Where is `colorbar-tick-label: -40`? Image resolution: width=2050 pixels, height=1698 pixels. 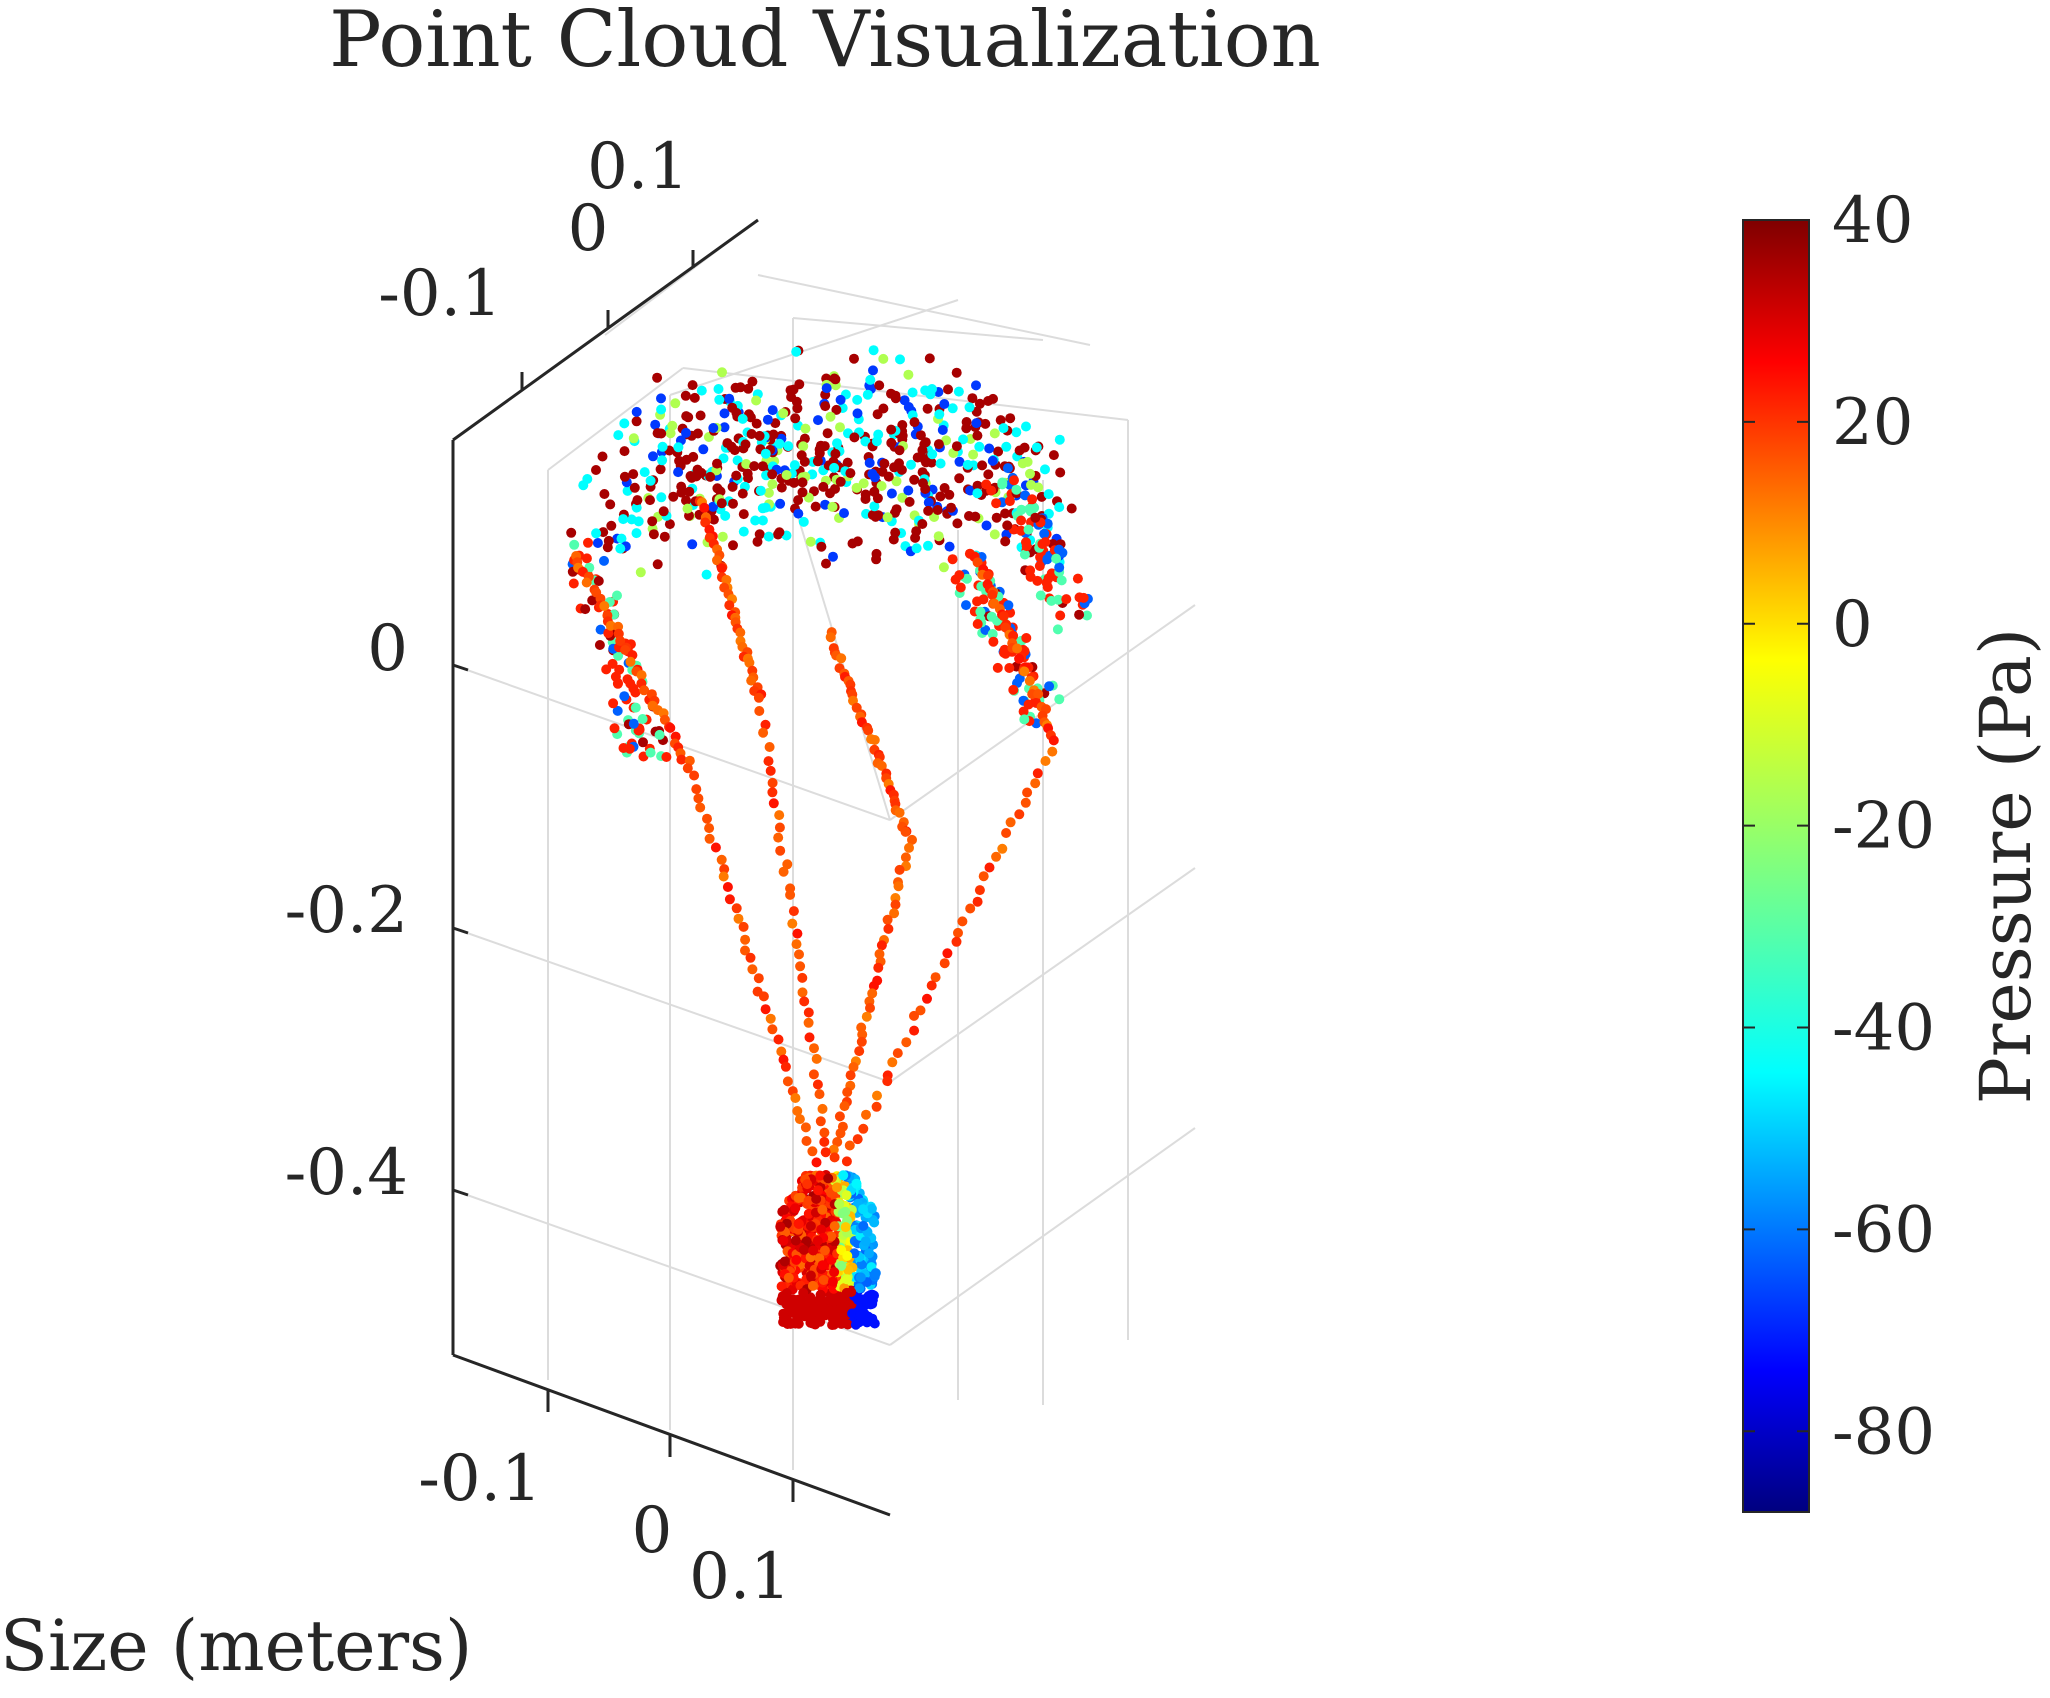 colorbar-tick-label: -40 is located at coordinates (1883, 1029).